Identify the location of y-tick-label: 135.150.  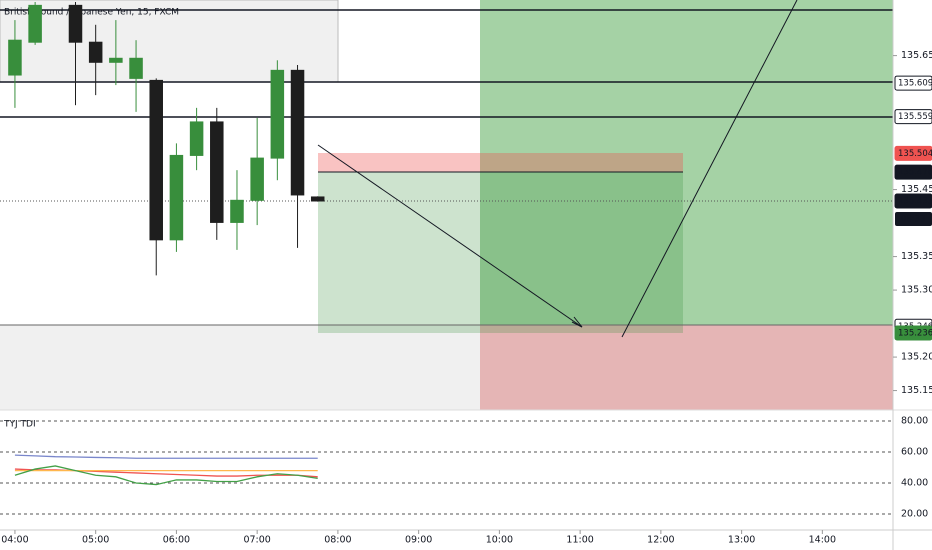
(916, 390).